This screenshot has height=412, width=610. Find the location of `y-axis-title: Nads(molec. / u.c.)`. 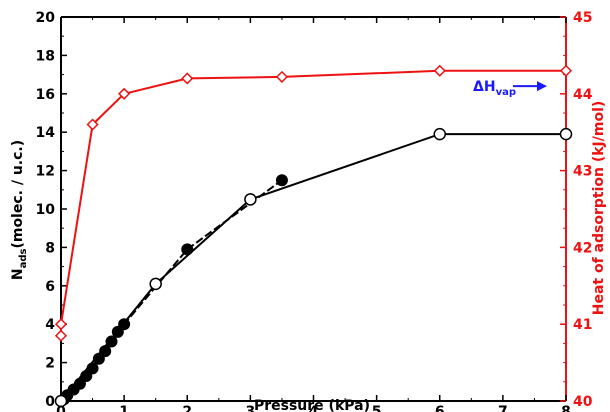

y-axis-title: Nads(molec. / u.c.) is located at coordinates (19, 210).